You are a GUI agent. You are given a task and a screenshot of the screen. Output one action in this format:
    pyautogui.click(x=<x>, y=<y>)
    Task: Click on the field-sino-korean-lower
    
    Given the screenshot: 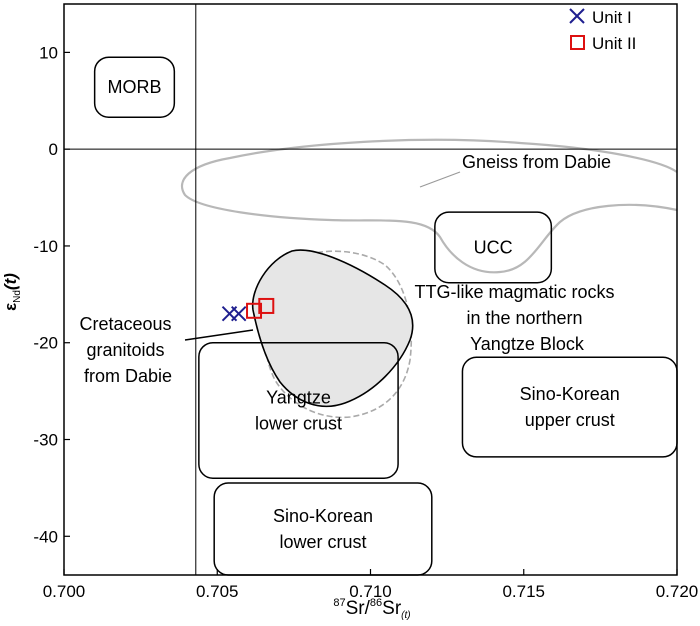 What is the action you would take?
    pyautogui.click(x=323, y=529)
    